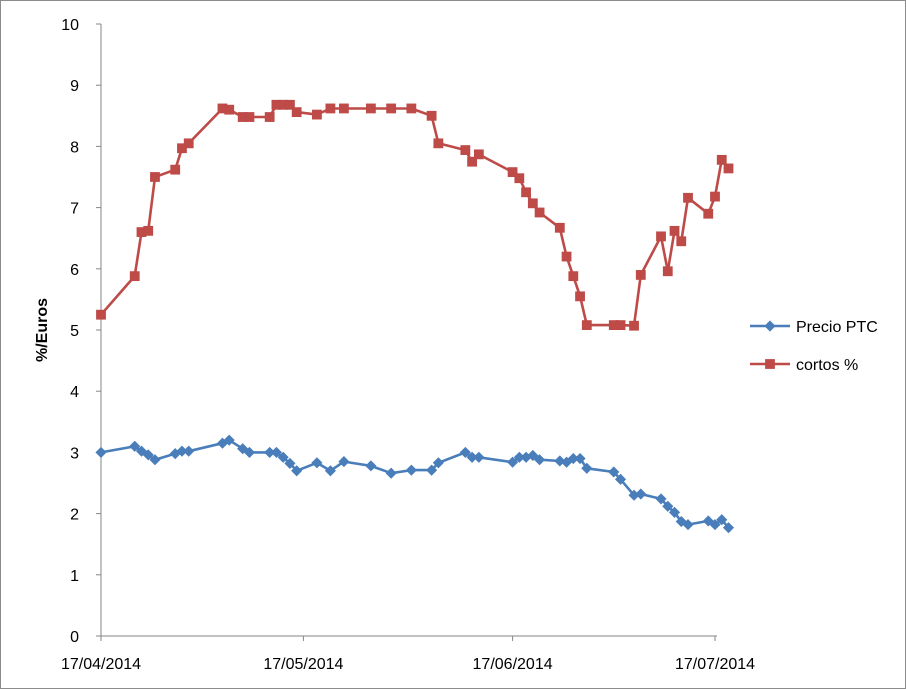  I want to click on x-tick-label: 17/05/2014, so click(303, 664).